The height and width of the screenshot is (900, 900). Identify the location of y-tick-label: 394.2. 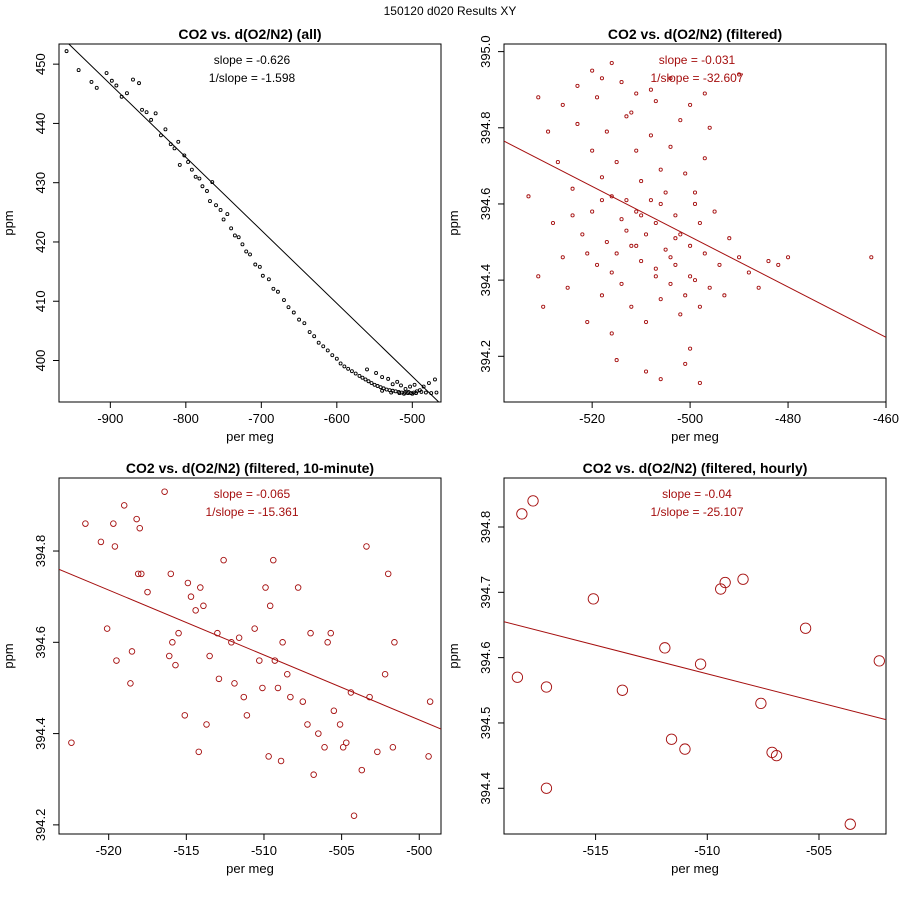
(40, 825).